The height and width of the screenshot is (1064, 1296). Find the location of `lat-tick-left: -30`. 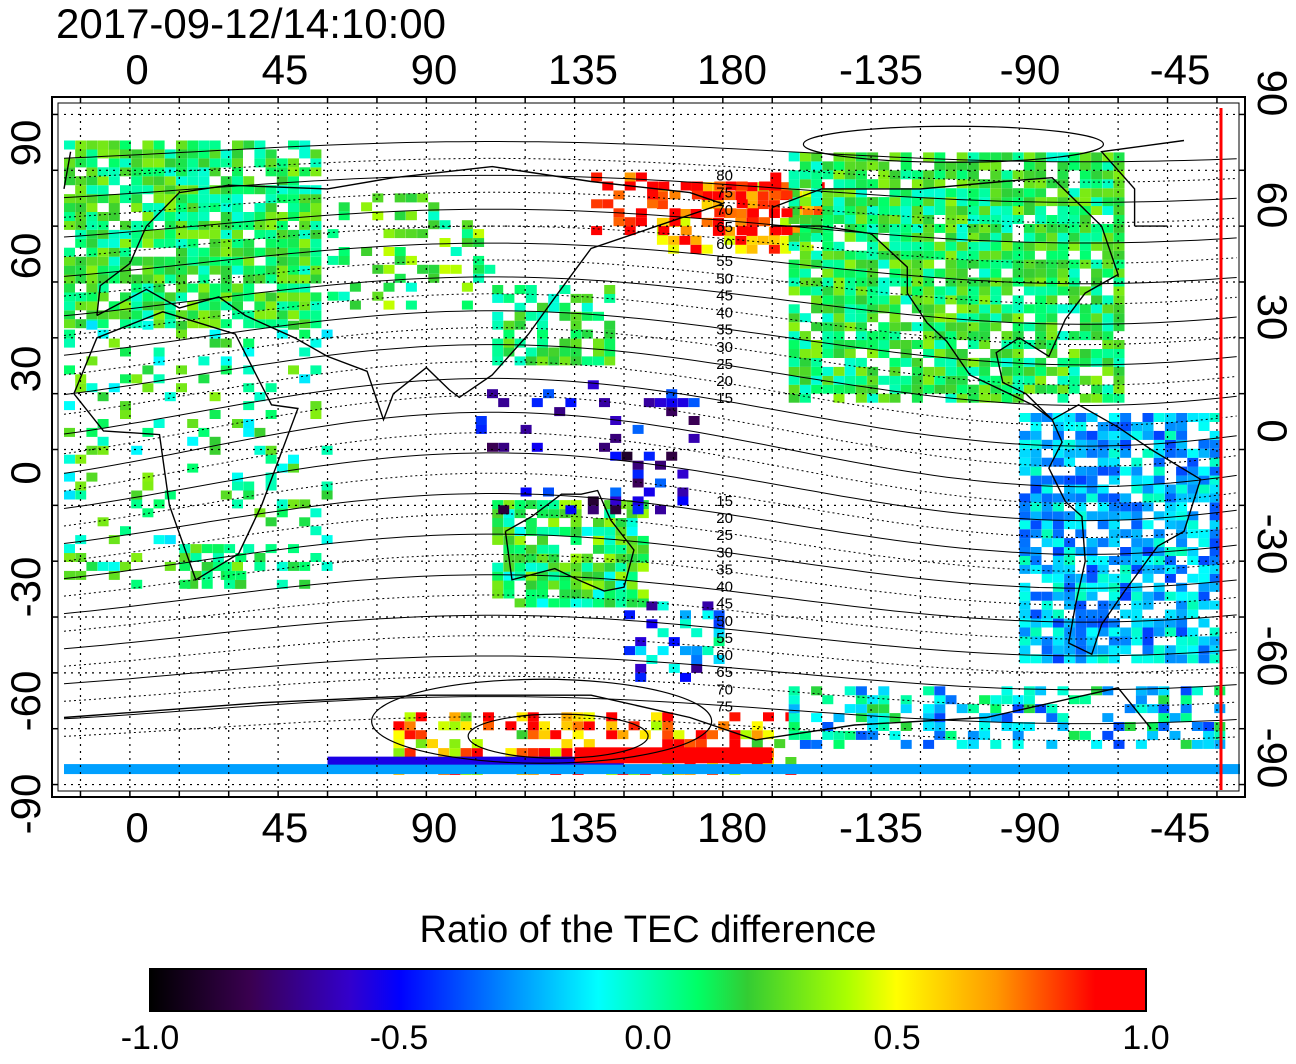

lat-tick-left: -30 is located at coordinates (25, 587).